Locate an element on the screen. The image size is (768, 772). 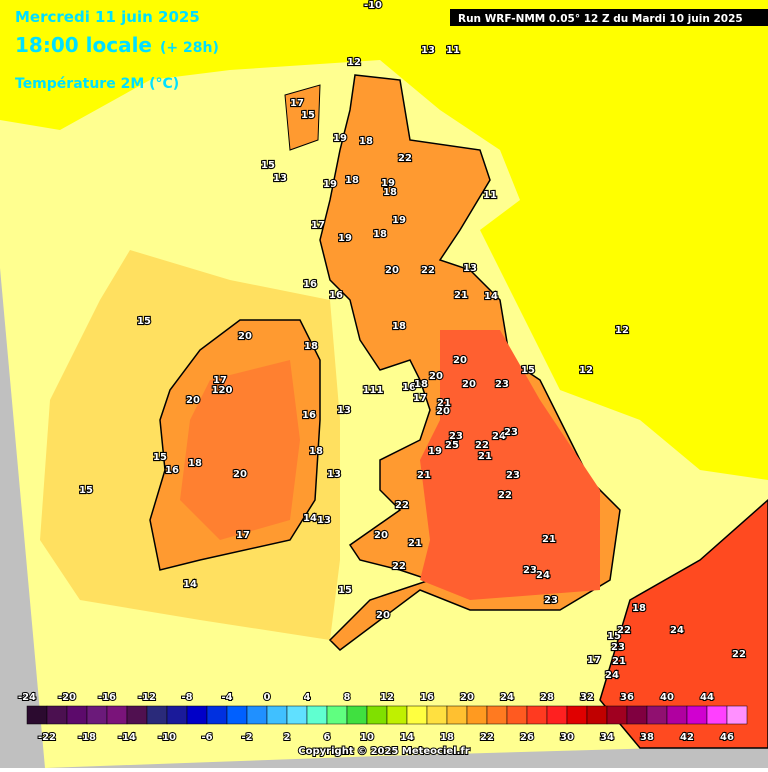
legend-label: 32 is located at coordinates (587, 697).